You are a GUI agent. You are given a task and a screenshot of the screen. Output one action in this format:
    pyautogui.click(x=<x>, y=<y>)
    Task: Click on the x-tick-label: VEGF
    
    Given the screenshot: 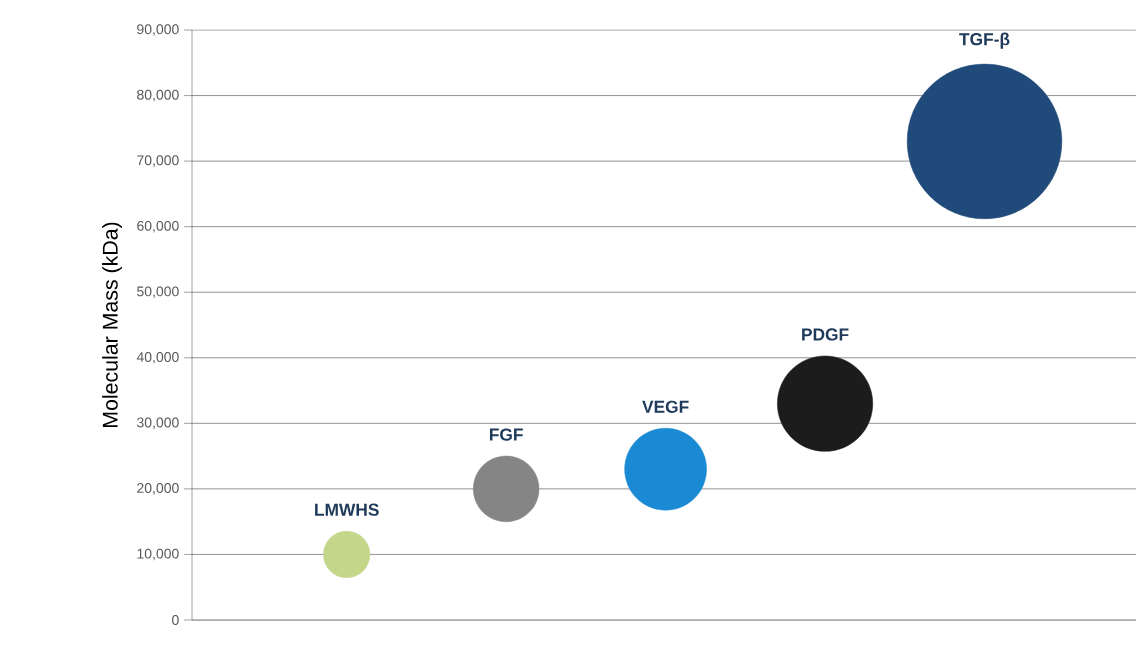 What is the action you would take?
    pyautogui.click(x=665, y=406)
    